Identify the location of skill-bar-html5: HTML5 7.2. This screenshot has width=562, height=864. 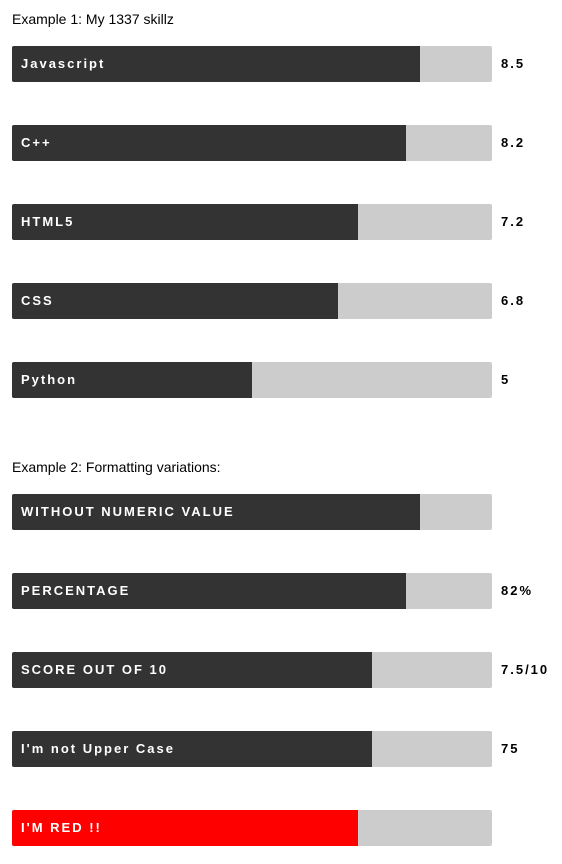
(267, 222).